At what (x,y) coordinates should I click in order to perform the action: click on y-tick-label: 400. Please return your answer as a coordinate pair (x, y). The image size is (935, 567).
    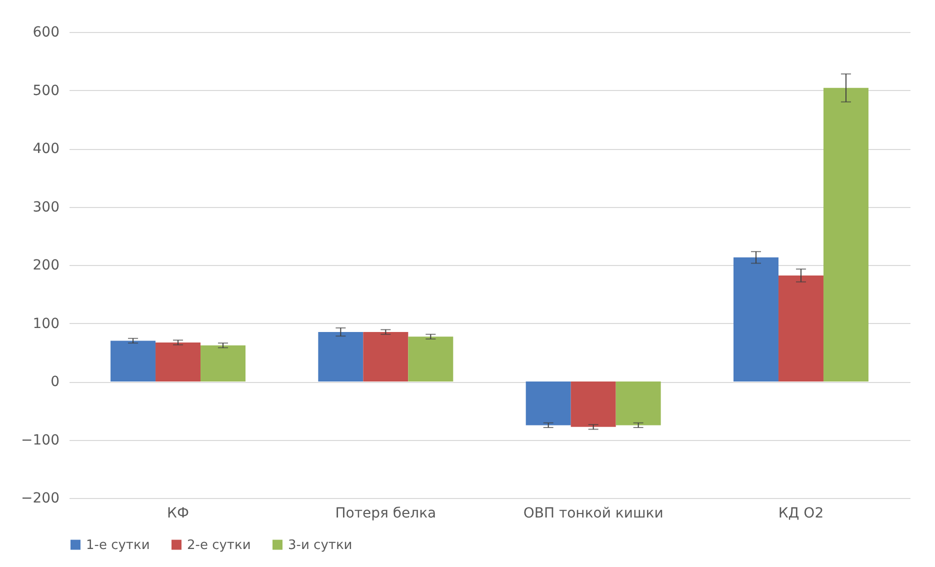
    Looking at the image, I should click on (46, 149).